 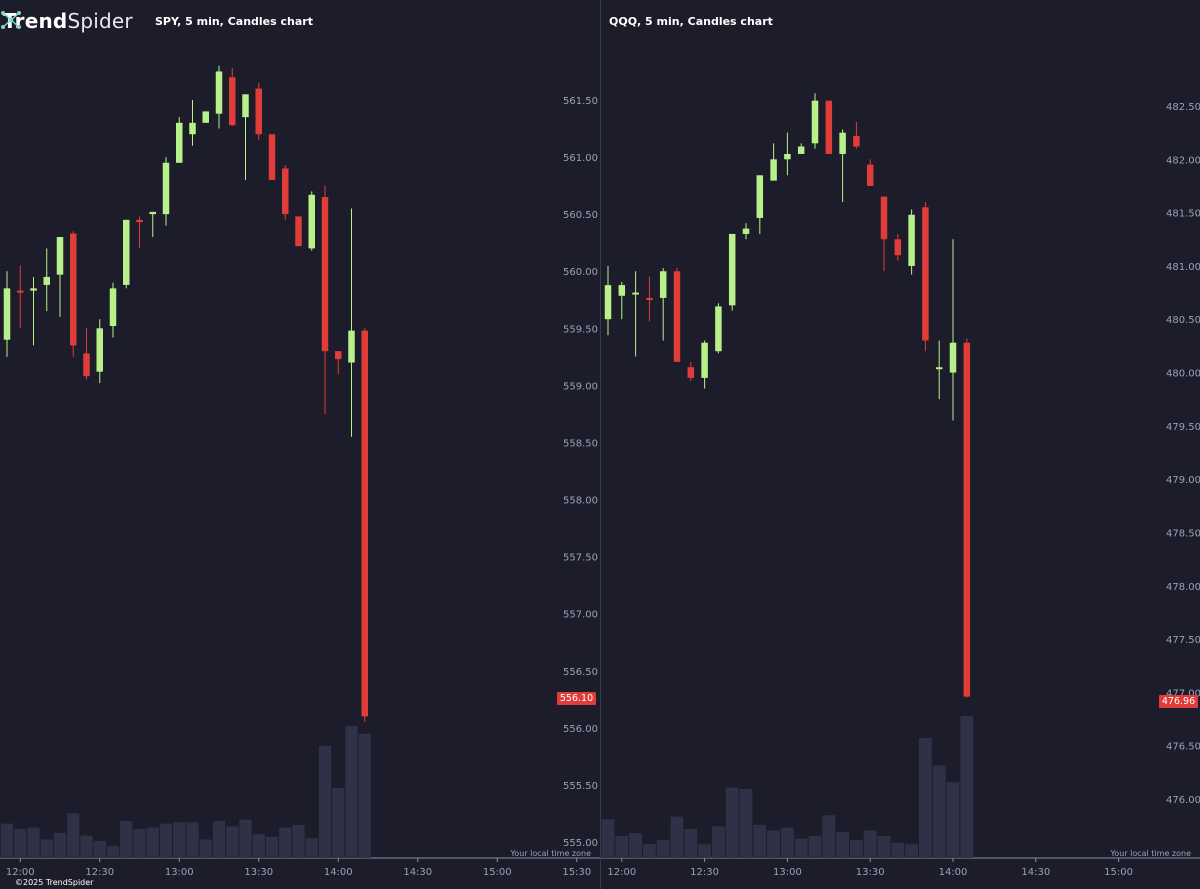 I want to click on y-tick-label: 556.00, so click(x=580, y=729).